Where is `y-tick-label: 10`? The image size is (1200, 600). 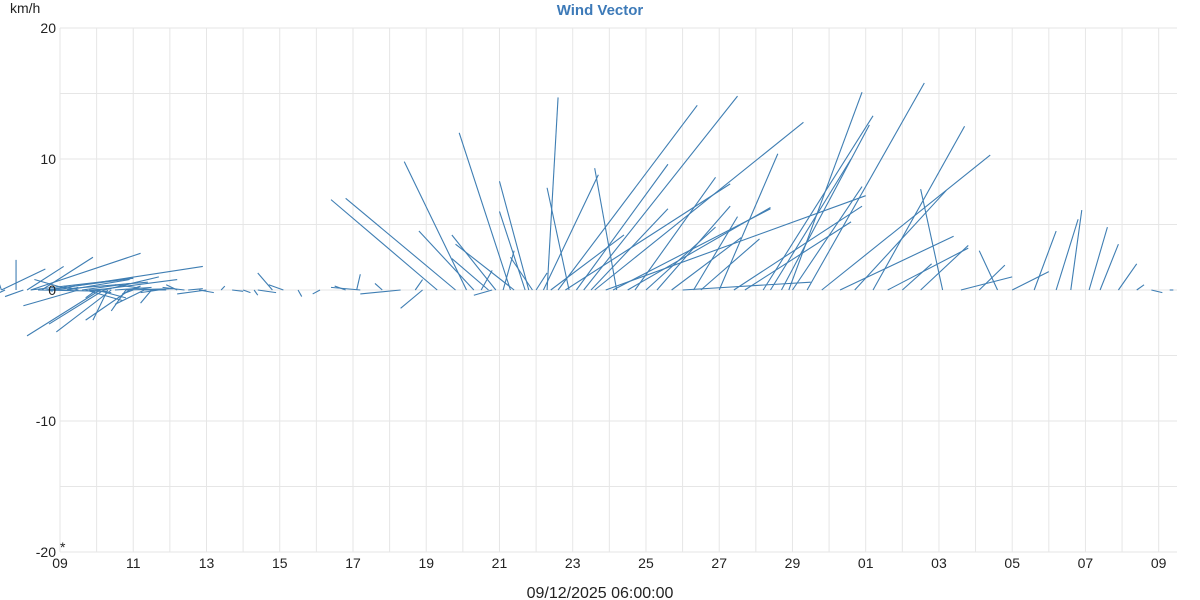
y-tick-label: 10 is located at coordinates (48, 159).